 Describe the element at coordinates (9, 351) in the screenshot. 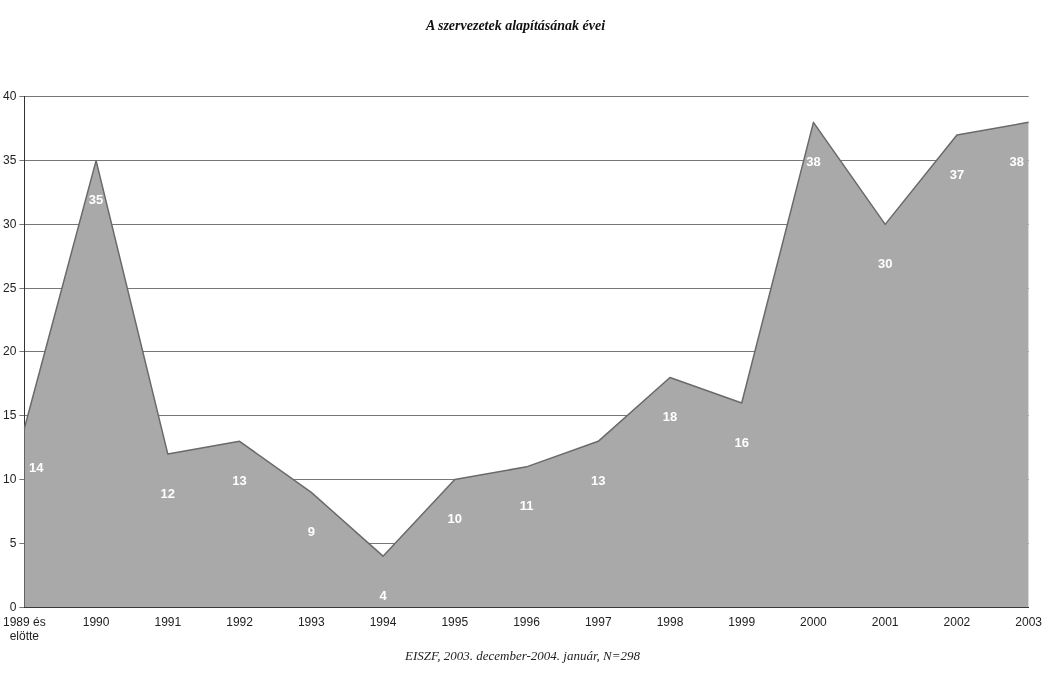

I see `y-tick-label: 20` at that location.